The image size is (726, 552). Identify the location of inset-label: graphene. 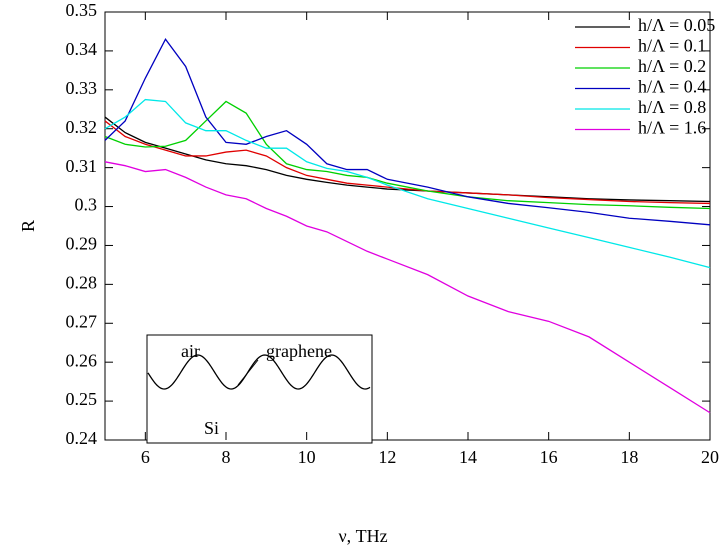
(299, 351).